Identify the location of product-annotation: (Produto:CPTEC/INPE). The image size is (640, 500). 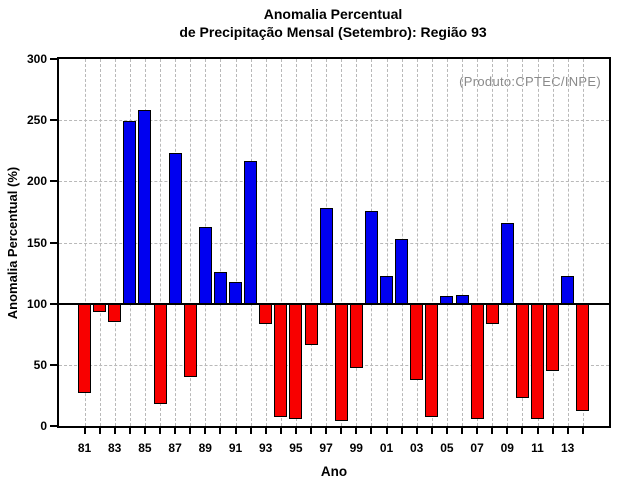
(530, 81).